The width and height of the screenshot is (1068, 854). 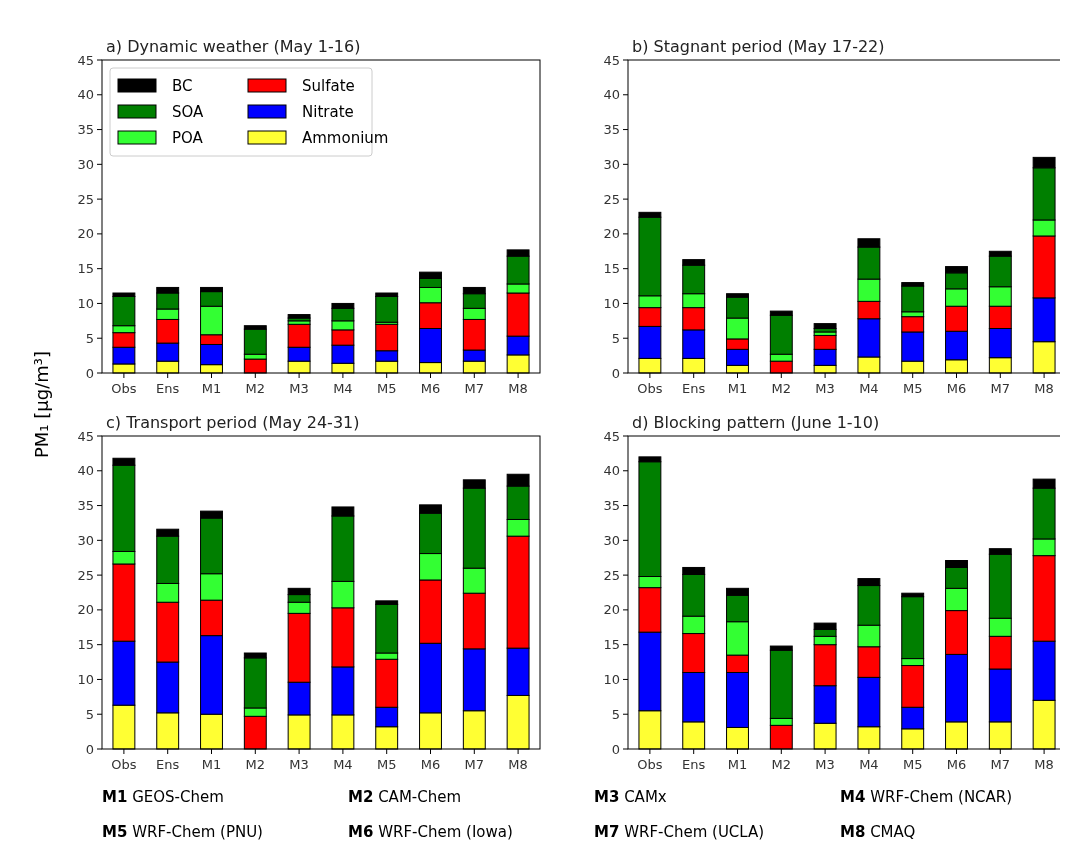 I want to click on text: M8 CMAQ, so click(x=878, y=832).